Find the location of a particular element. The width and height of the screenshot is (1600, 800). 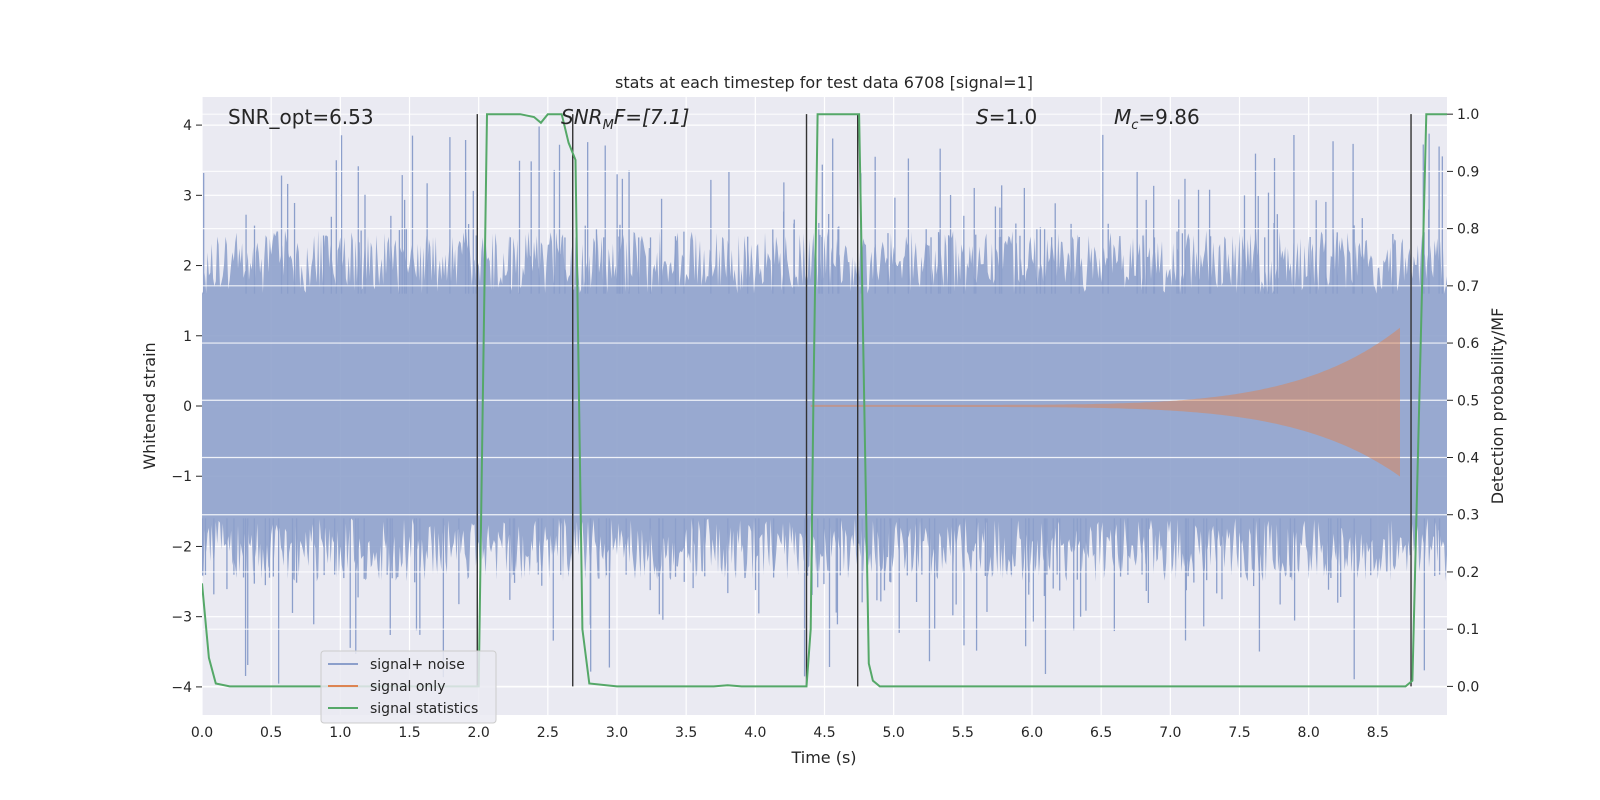

y-left-tick-label: 1 is located at coordinates (187, 337).